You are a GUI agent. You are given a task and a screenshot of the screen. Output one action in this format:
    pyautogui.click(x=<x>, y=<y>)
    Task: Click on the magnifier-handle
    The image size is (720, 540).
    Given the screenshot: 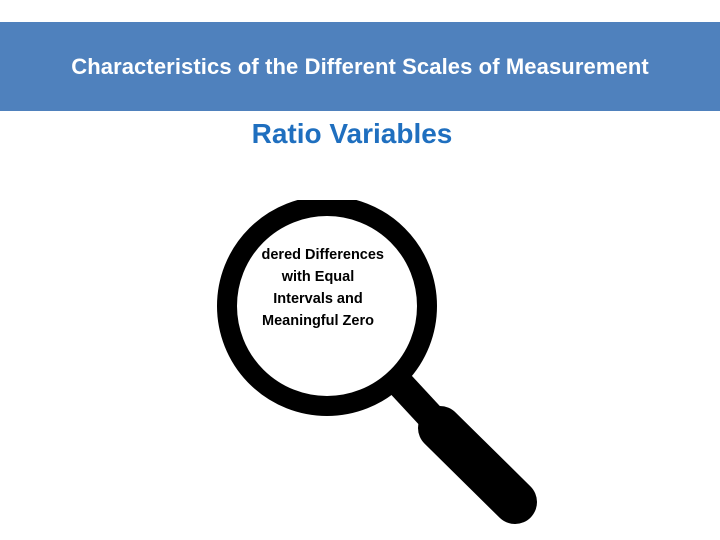 What is the action you would take?
    pyautogui.click(x=459, y=444)
    